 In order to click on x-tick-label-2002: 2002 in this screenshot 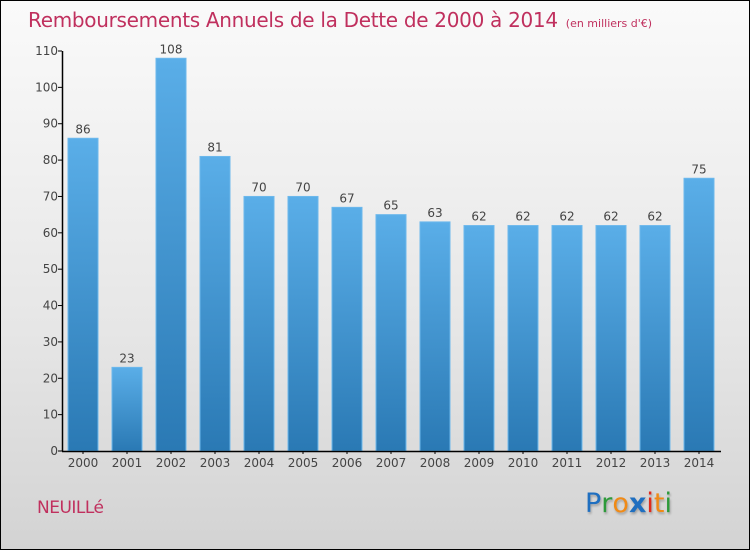, I will do `click(171, 463)`.